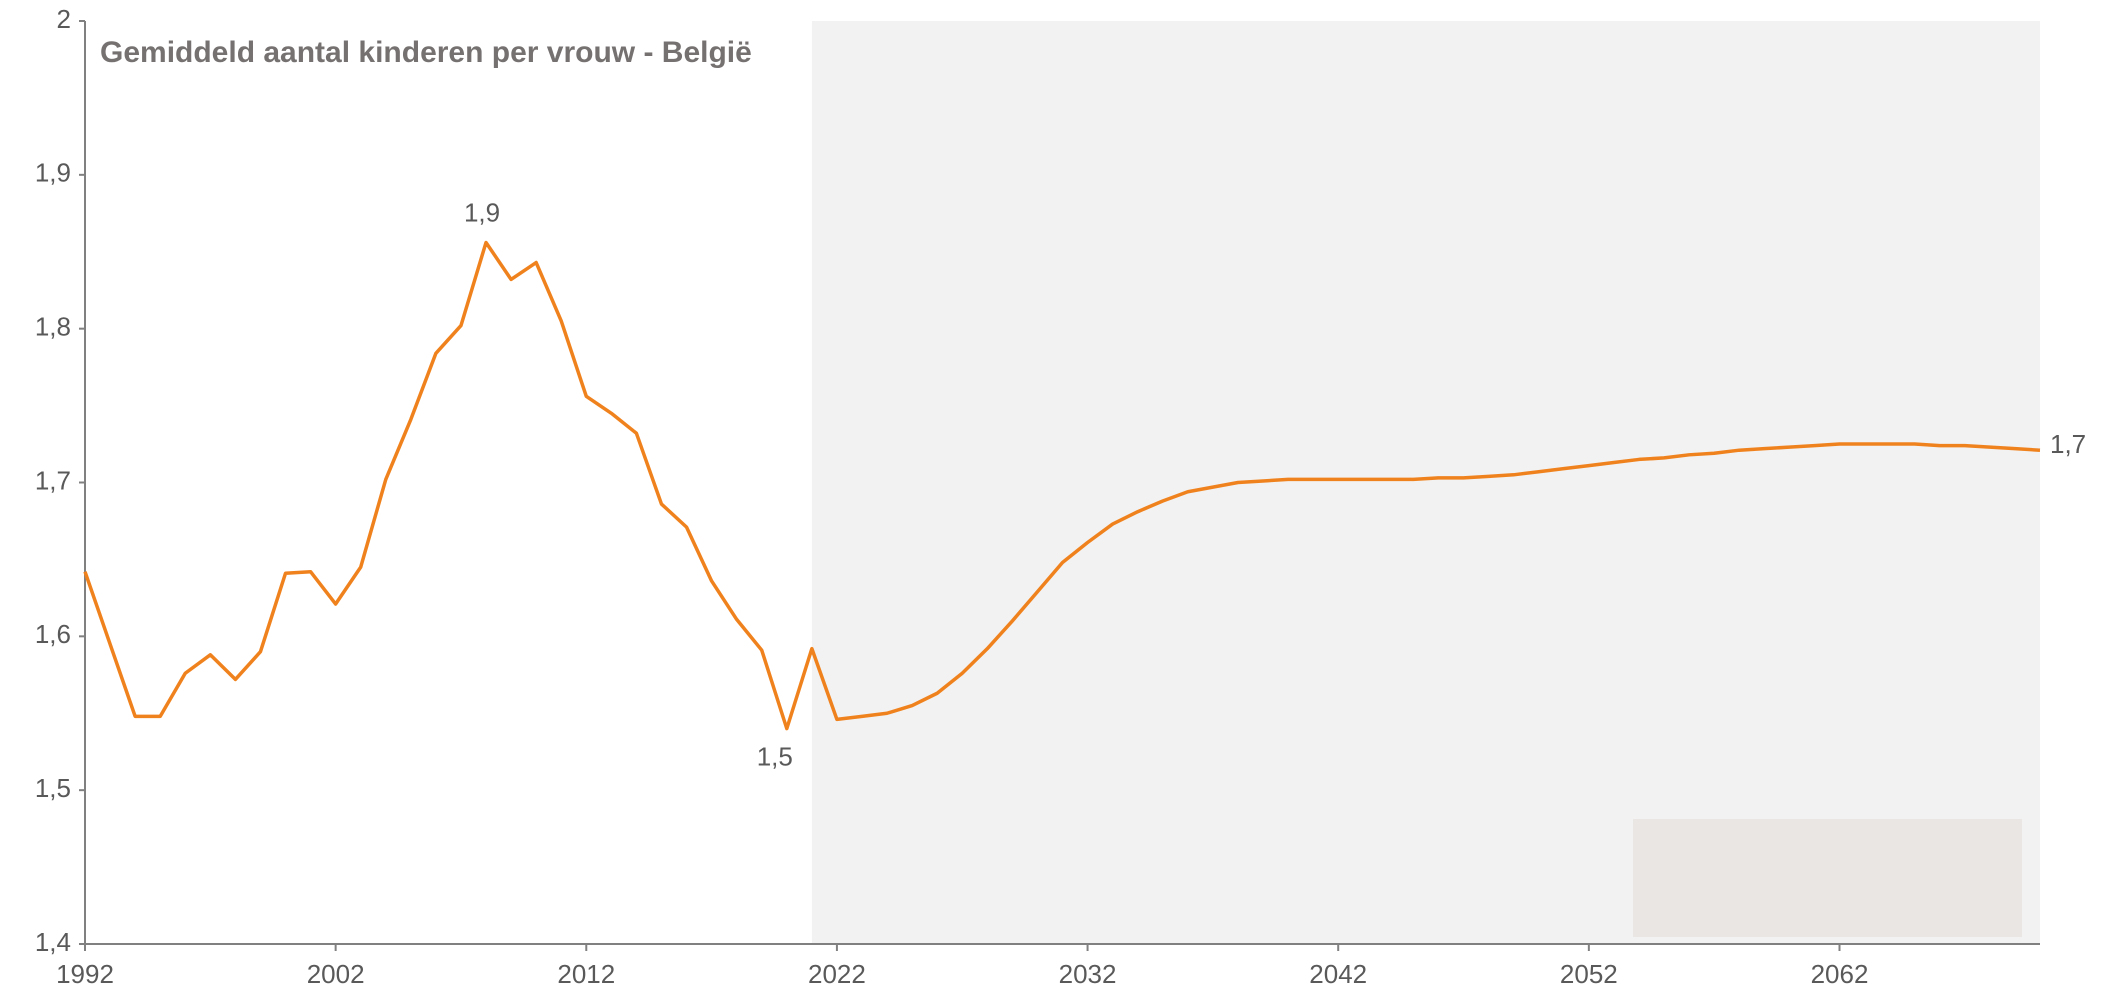  Describe the element at coordinates (586, 974) in the screenshot. I see `x-tick-label: 2012` at that location.